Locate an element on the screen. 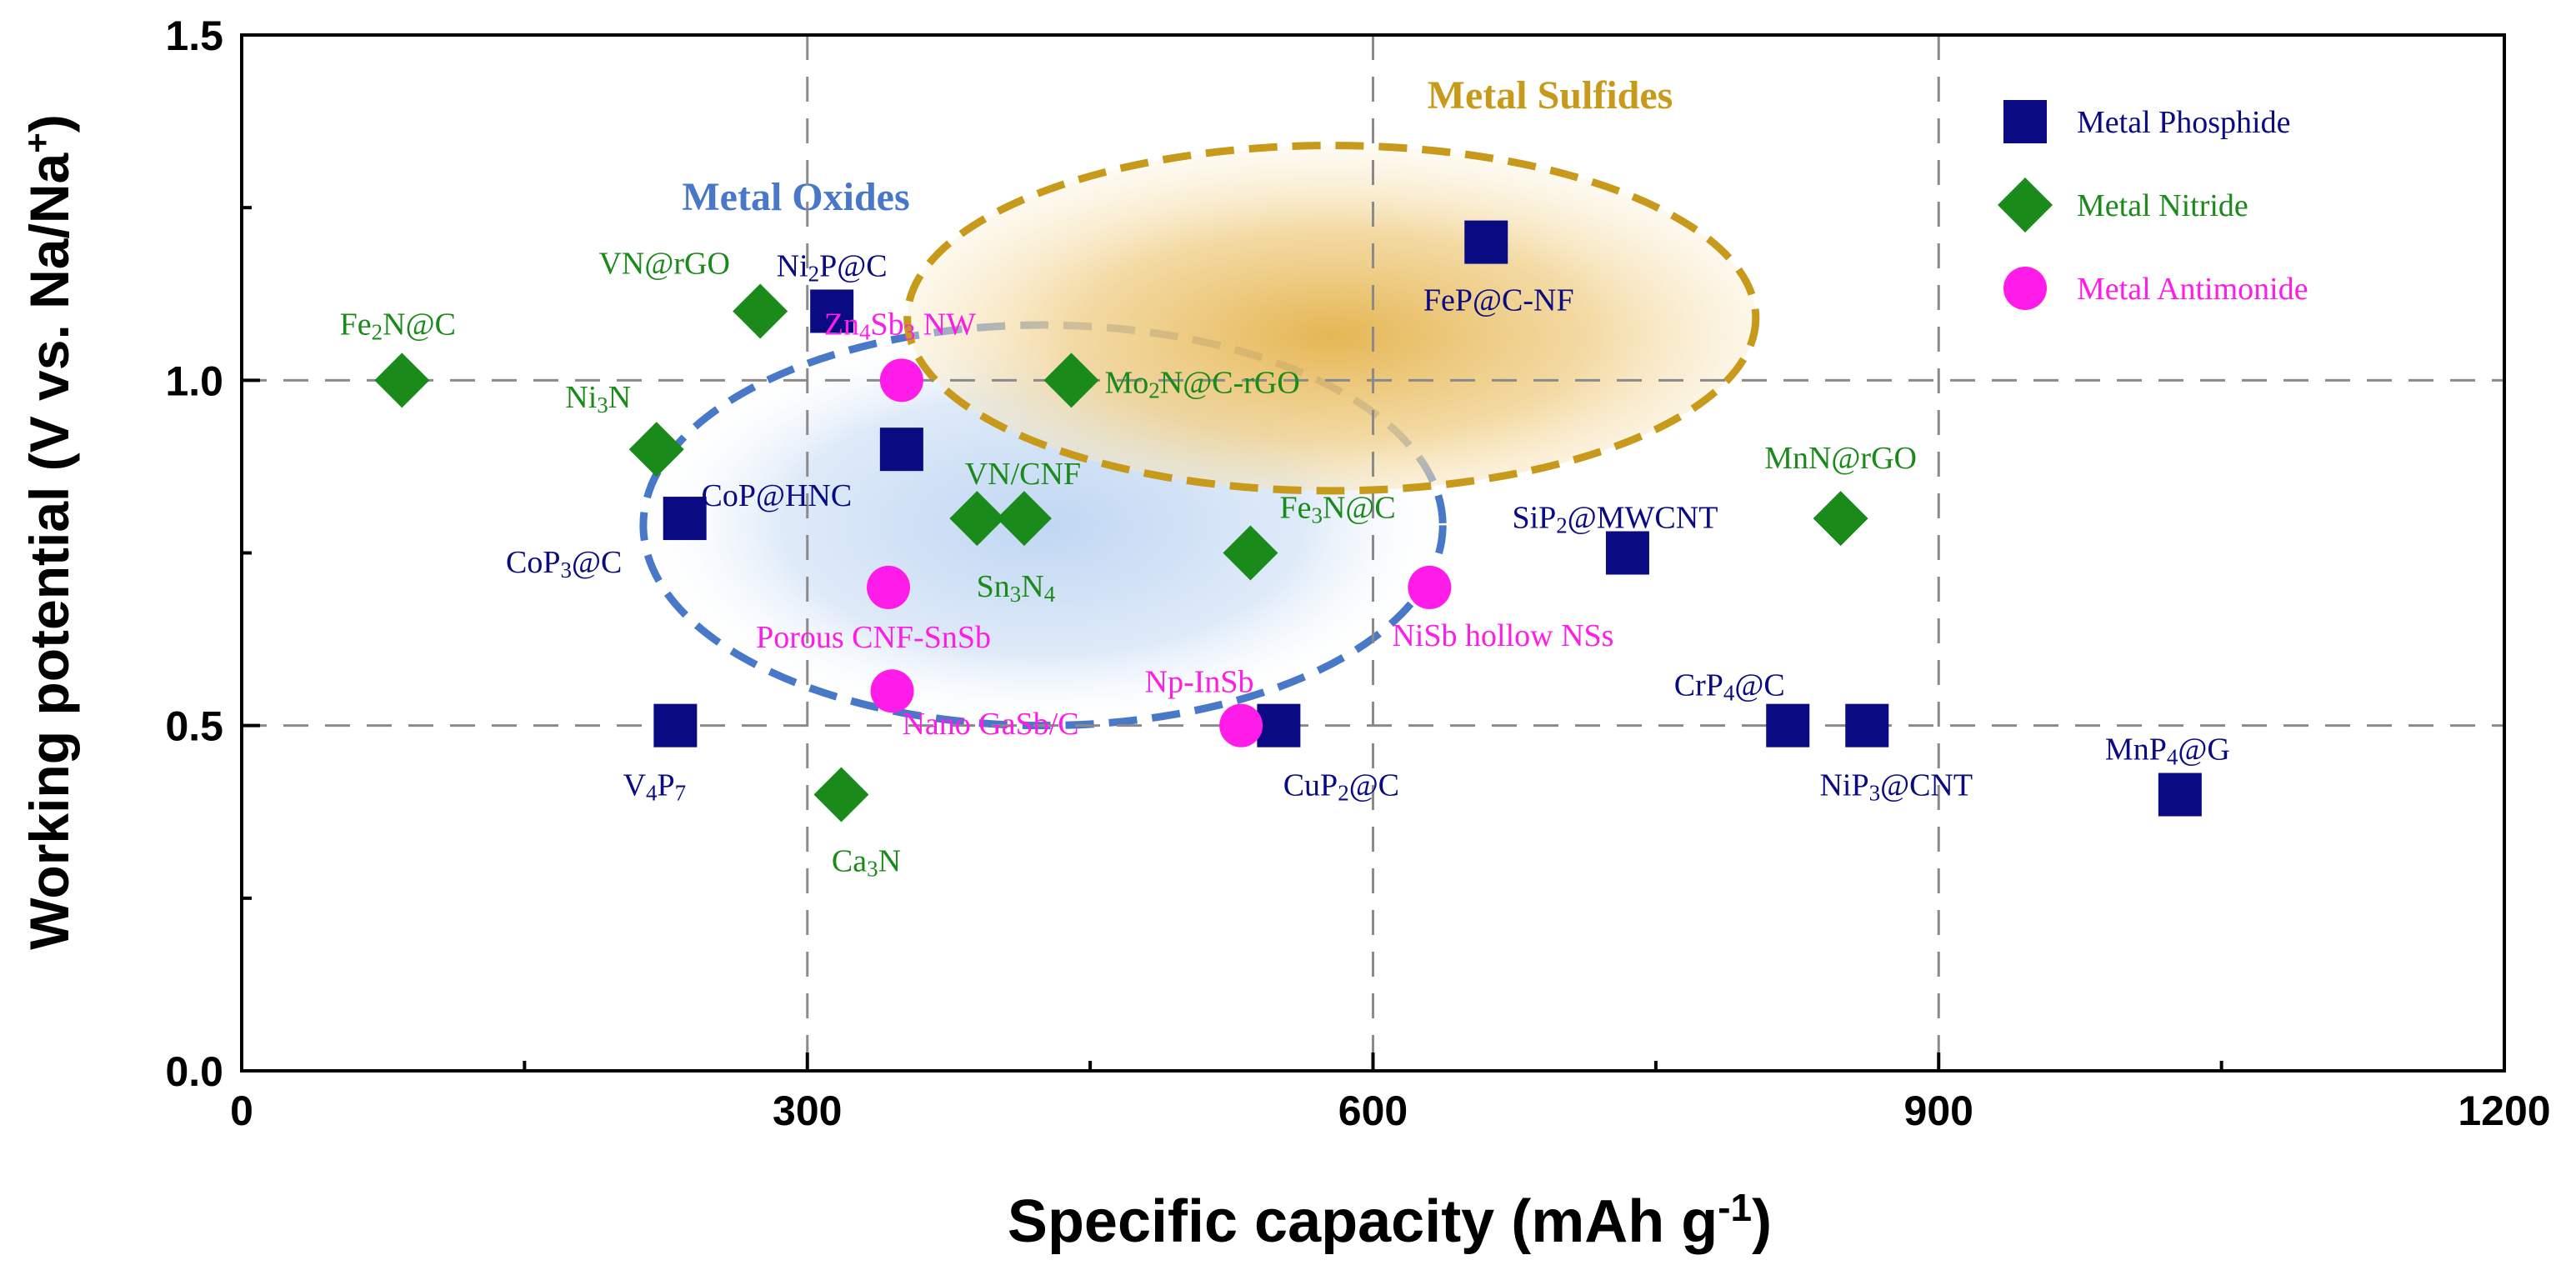 The image size is (2576, 1270). point-label: Nano GaSb/C is located at coordinates (990, 724).